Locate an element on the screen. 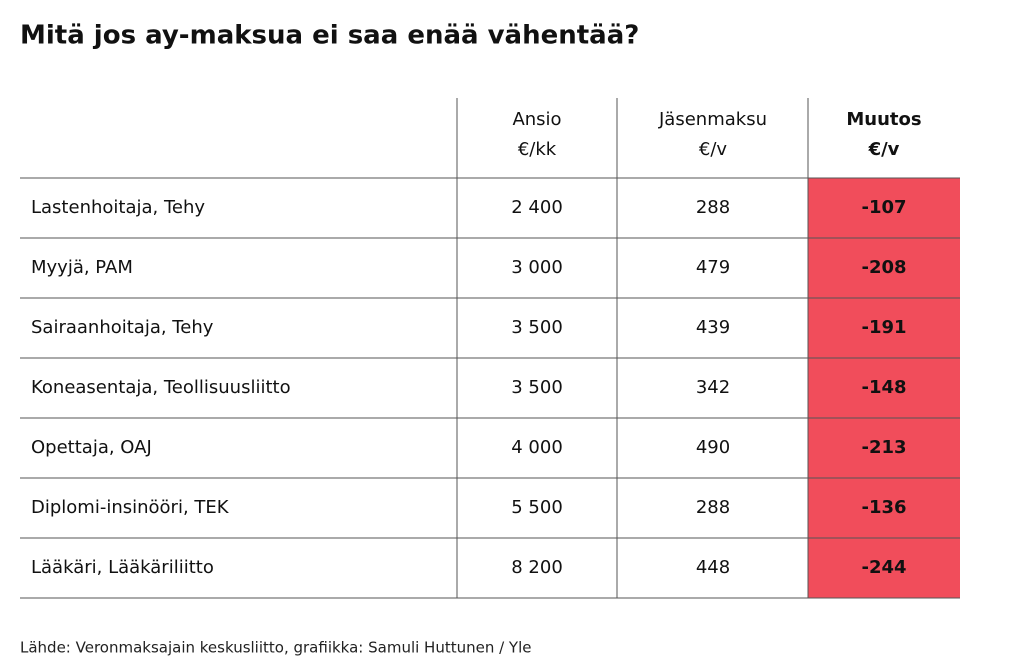 The width and height of the screenshot is (1024, 671). cell: 4 000 is located at coordinates (537, 447).